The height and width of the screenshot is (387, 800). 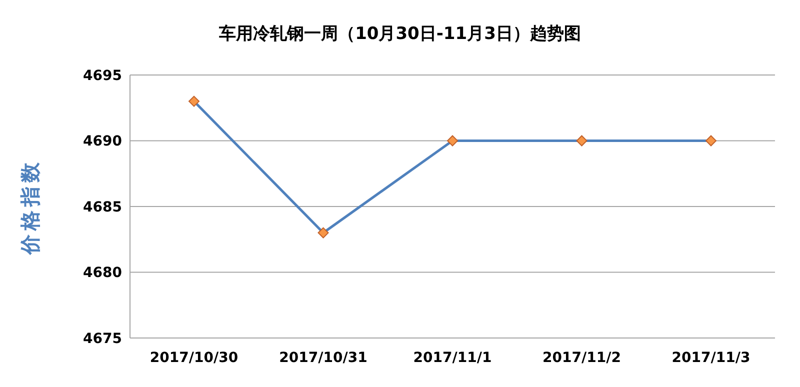 What do you see at coordinates (194, 358) in the screenshot?
I see `x-tick-label: 2017/10/30` at bounding box center [194, 358].